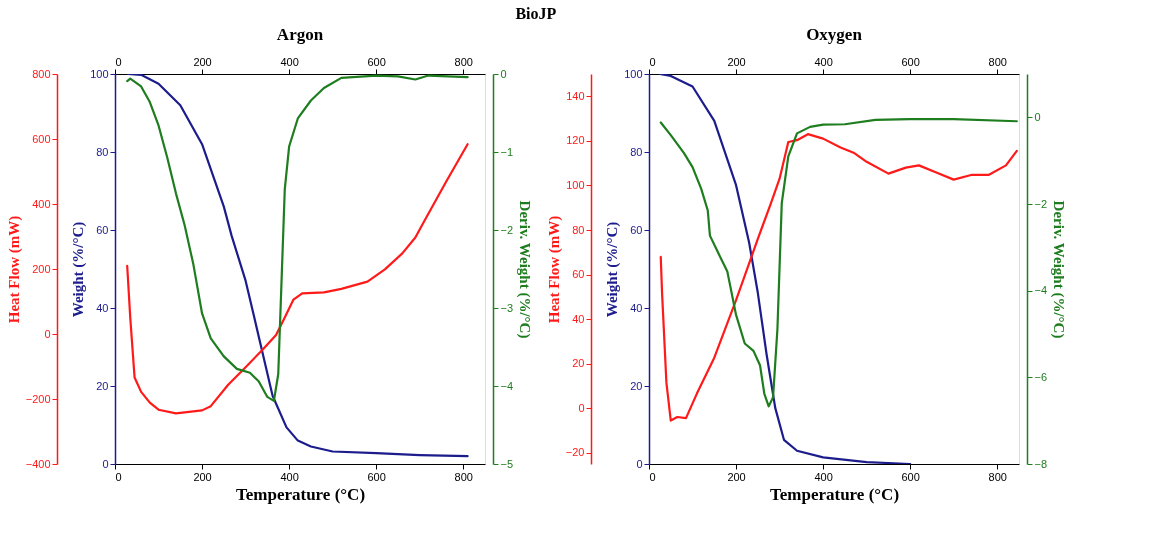 The height and width of the screenshot is (539, 1166). Describe the element at coordinates (41, 73) in the screenshot. I see `y3-tick-label: 800` at that location.